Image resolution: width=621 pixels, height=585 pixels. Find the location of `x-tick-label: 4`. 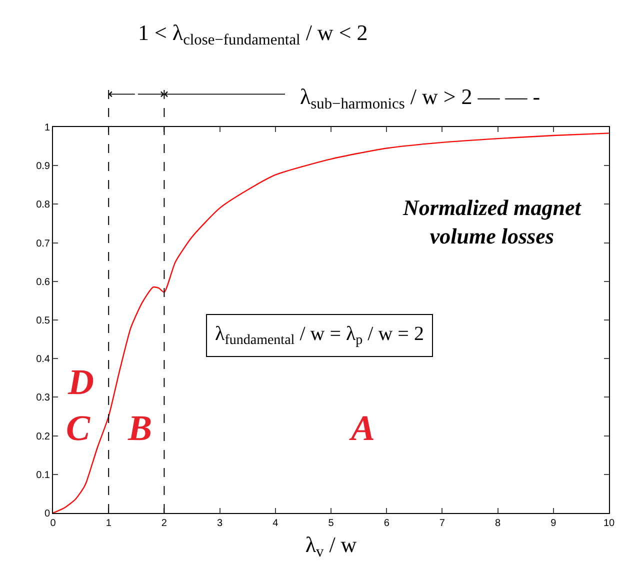

x-tick-label: 4 is located at coordinates (275, 523).